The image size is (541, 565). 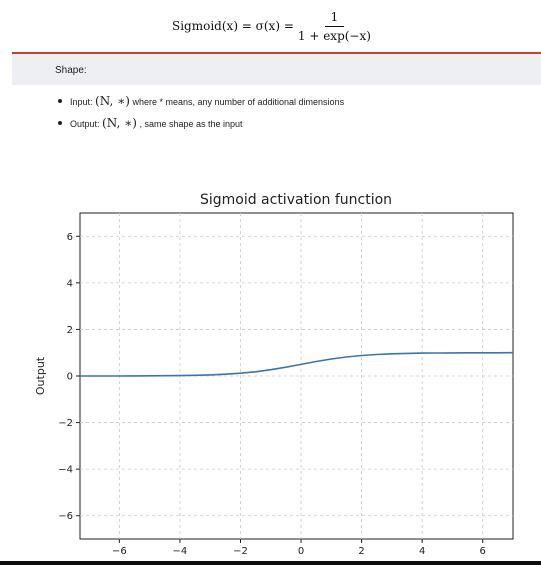 I want to click on y-tick-label: 4, so click(x=70, y=283).